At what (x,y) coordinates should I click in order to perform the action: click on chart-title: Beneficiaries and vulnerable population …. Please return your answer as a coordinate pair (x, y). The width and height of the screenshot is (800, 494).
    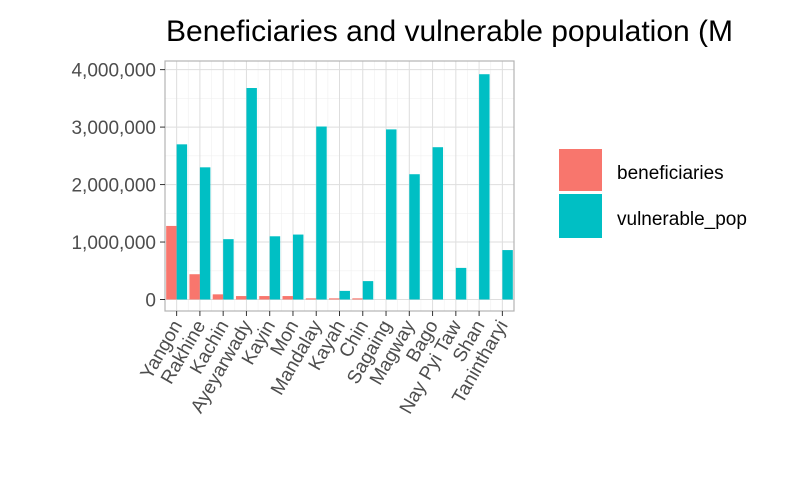
    Looking at the image, I should click on (449, 31).